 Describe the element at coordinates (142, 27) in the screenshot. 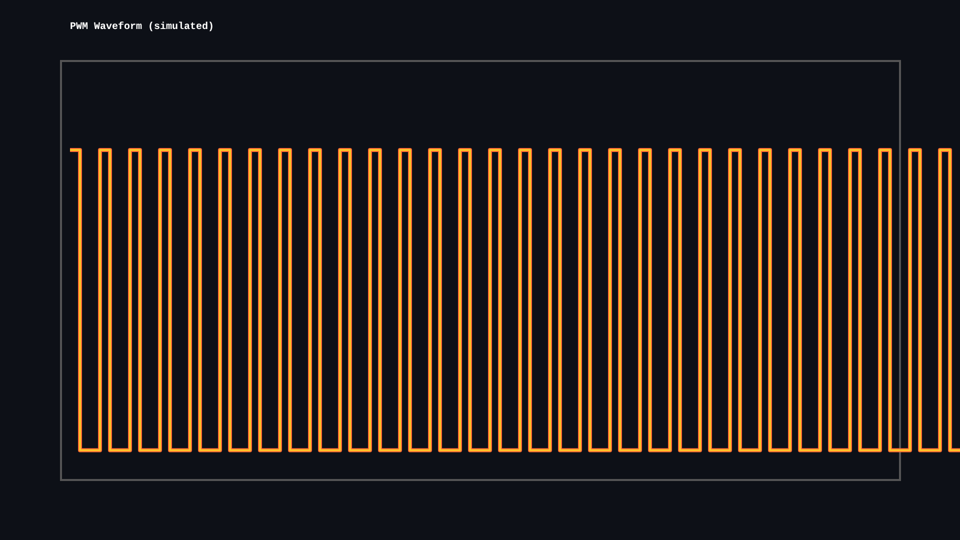

I see `chart-title: PWM Waveform (simulated)` at that location.